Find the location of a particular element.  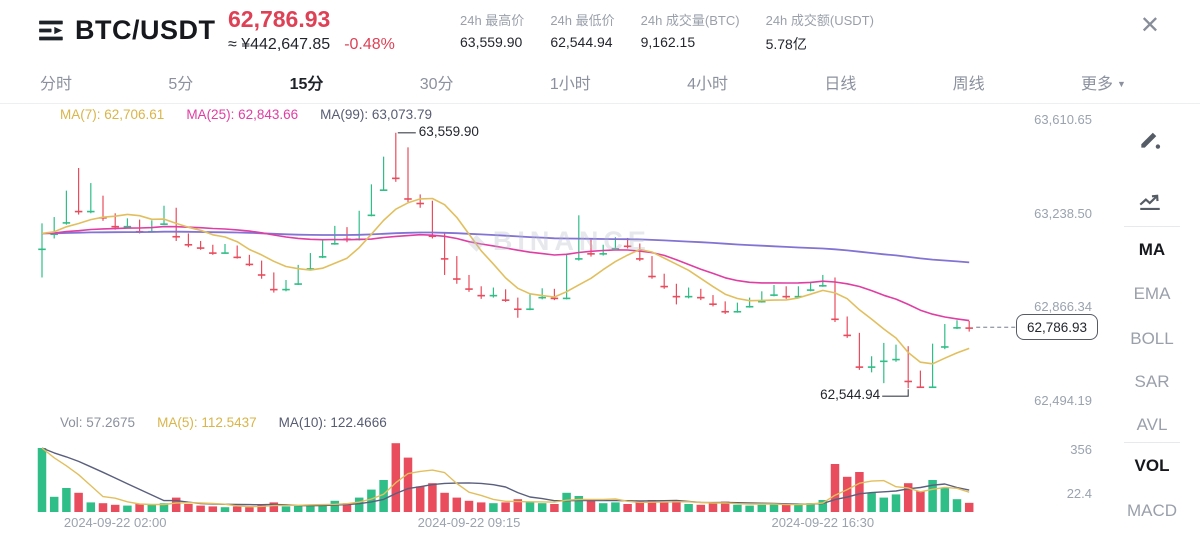

last-price-tag: 62,786.93 is located at coordinates (1057, 327).